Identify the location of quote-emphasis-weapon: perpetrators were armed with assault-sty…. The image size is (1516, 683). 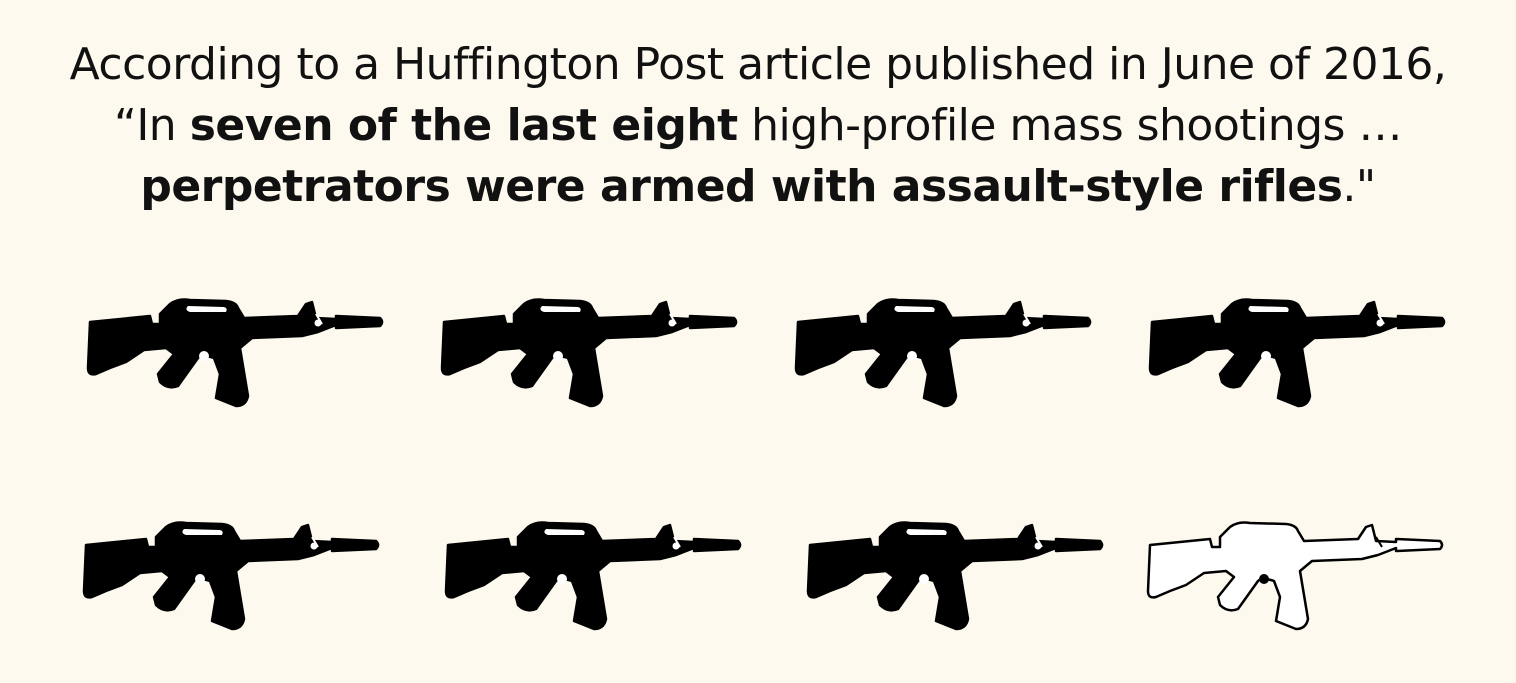
(741, 186).